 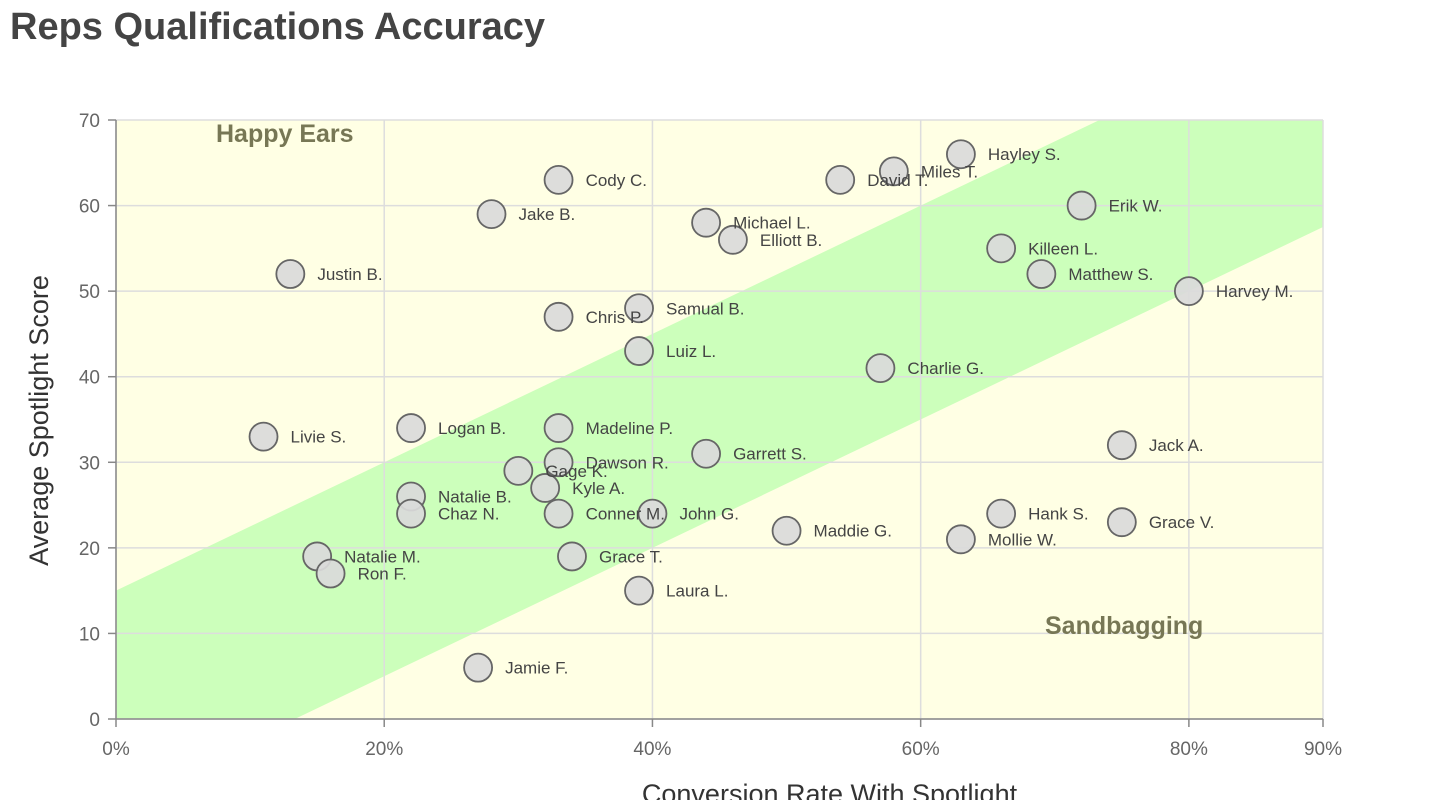 I want to click on data-point-label: Maddie G., so click(x=853, y=531).